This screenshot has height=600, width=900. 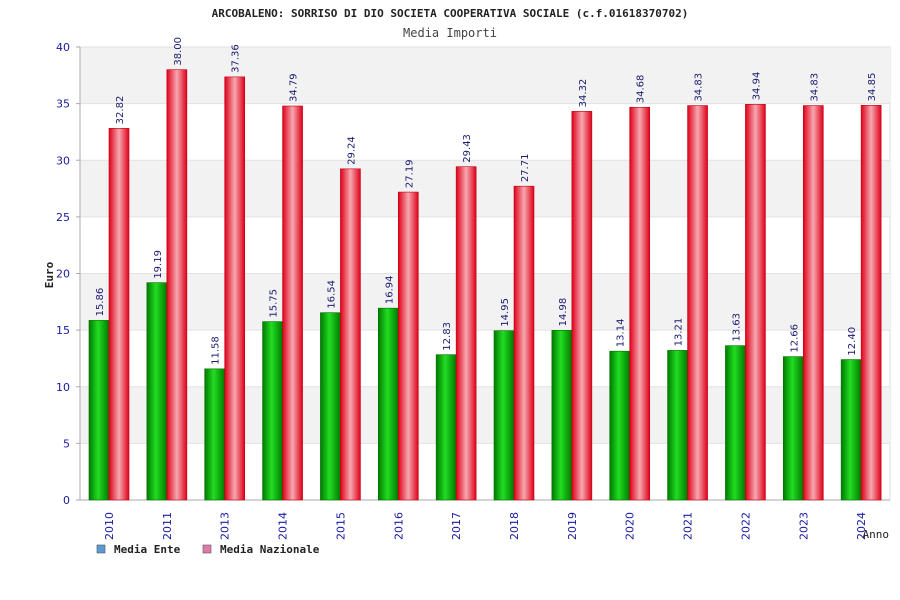 I want to click on data-label-media-nazionale-2018: 27.71, so click(x=525, y=168).